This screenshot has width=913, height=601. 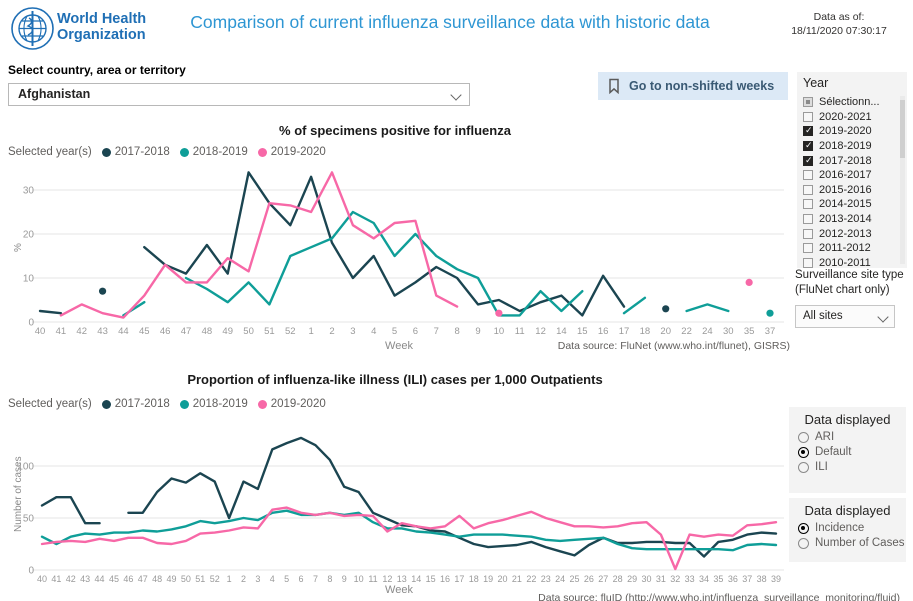 What do you see at coordinates (816, 83) in the screenshot?
I see `year-filter-title: Year` at bounding box center [816, 83].